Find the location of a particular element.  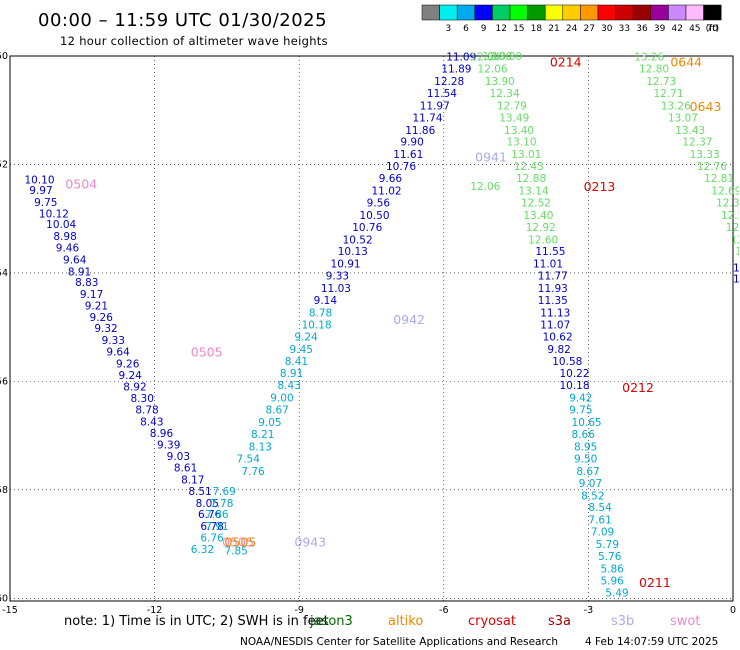

swh-value-0942: 11.02 is located at coordinates (387, 191).